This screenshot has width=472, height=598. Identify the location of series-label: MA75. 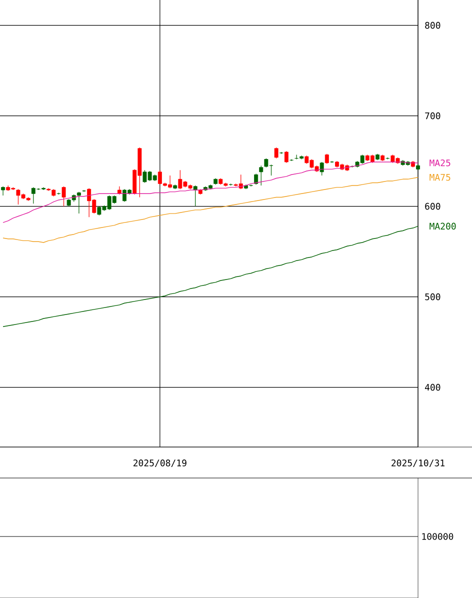
(440, 177).